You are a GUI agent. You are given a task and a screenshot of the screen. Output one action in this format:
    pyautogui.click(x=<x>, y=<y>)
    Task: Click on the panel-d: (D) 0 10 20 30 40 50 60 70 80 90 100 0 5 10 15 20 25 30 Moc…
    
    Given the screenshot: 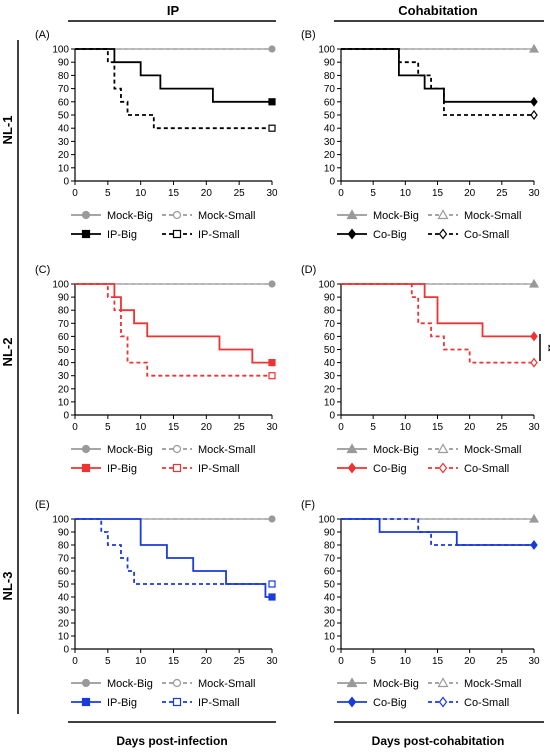 What is the action you would take?
    pyautogui.click(x=420, y=369)
    